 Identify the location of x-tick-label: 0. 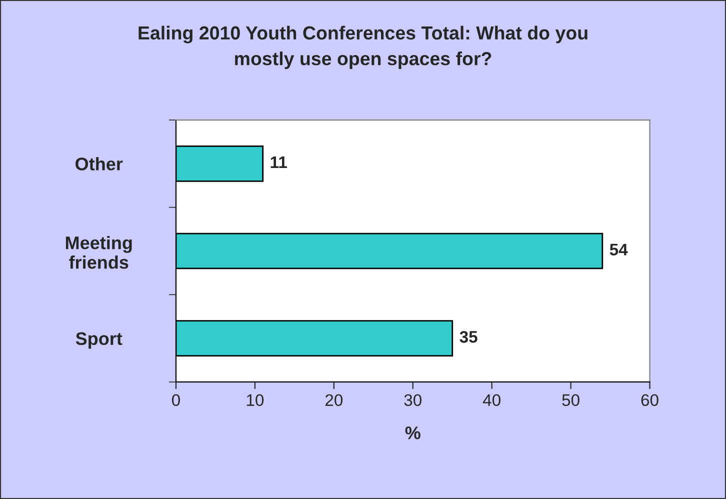
(176, 400).